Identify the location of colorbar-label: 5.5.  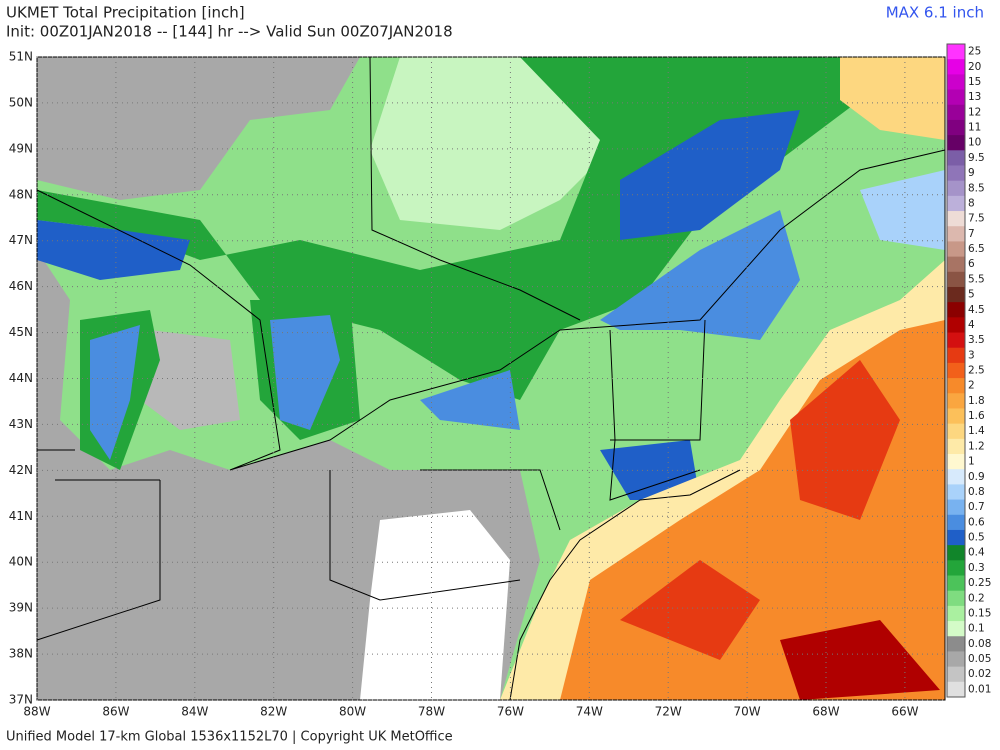
(976, 279).